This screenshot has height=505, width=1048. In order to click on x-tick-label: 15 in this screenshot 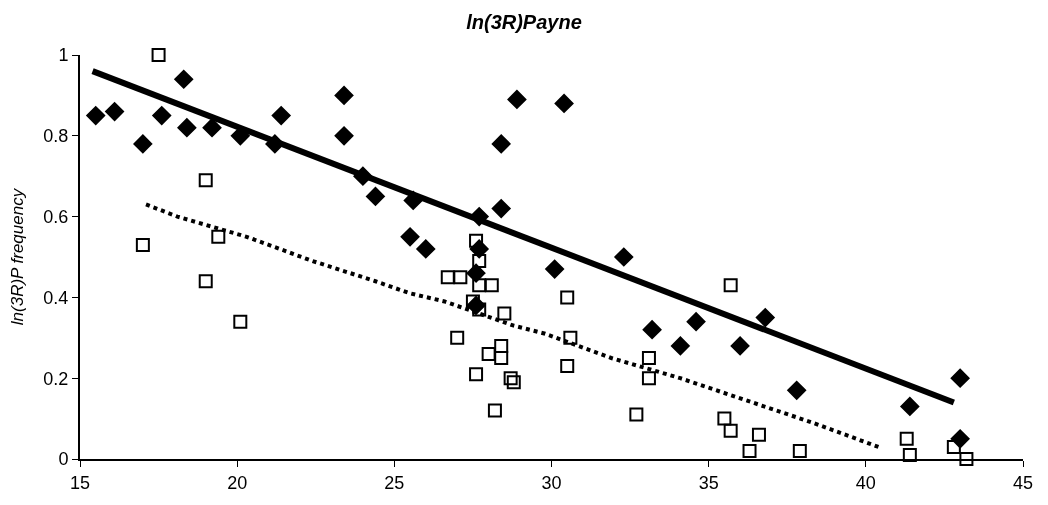, I will do `click(80, 482)`.